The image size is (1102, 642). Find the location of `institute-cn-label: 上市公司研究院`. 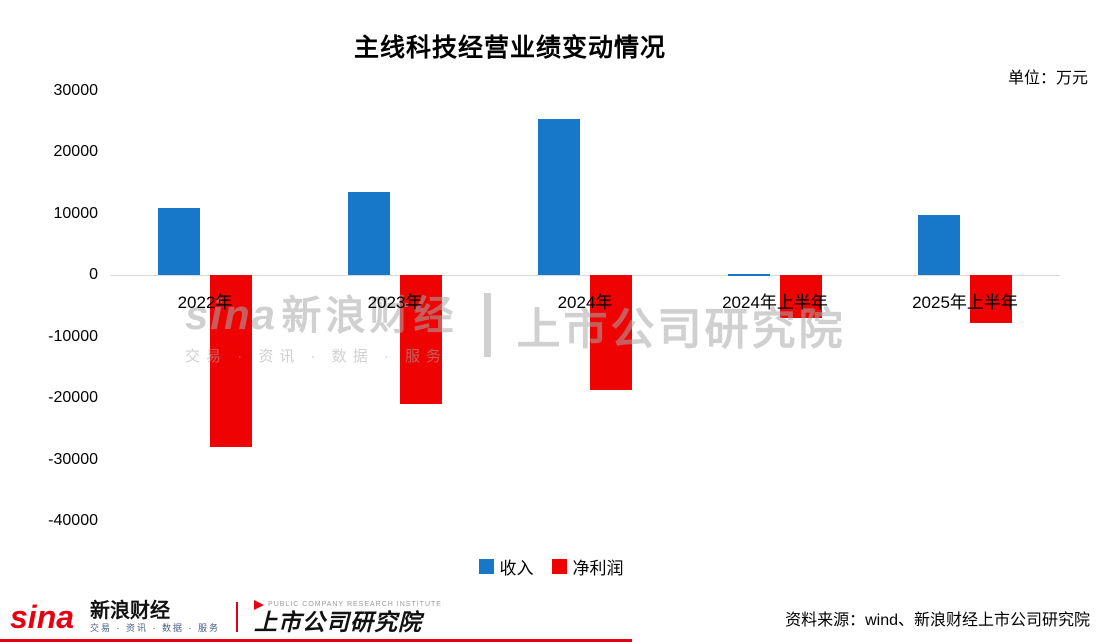

institute-cn-label: 上市公司研究院 is located at coordinates (338, 621).